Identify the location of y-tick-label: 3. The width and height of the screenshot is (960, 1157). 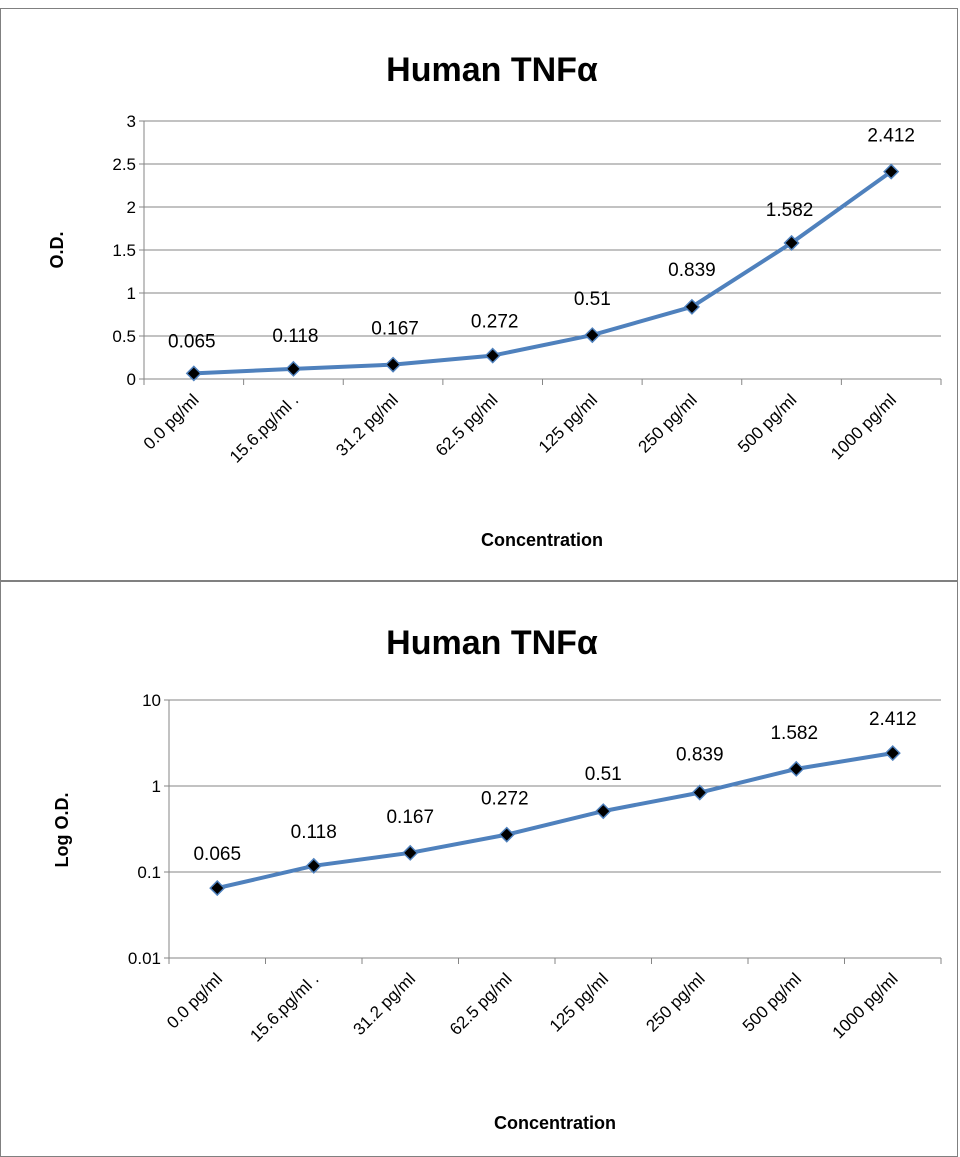
(131, 121).